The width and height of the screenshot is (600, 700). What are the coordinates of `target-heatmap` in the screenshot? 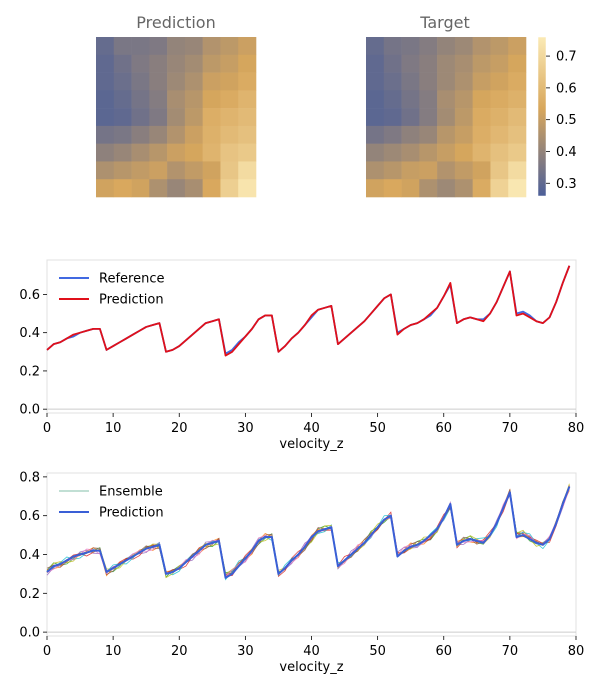 It's located at (446, 117).